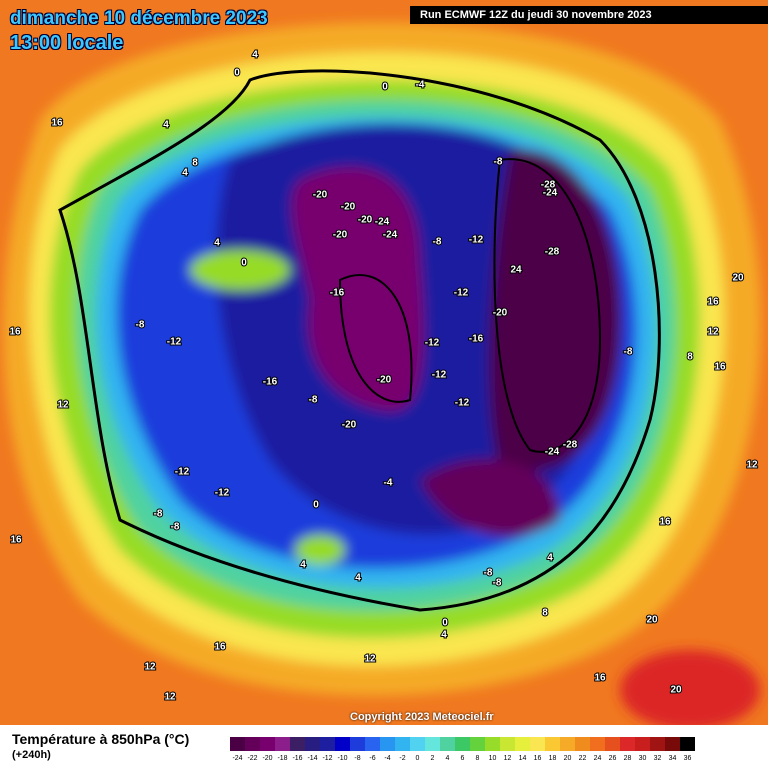 The image size is (768, 768). What do you see at coordinates (327, 758) in the screenshot?
I see `legend-tick: -12` at bounding box center [327, 758].